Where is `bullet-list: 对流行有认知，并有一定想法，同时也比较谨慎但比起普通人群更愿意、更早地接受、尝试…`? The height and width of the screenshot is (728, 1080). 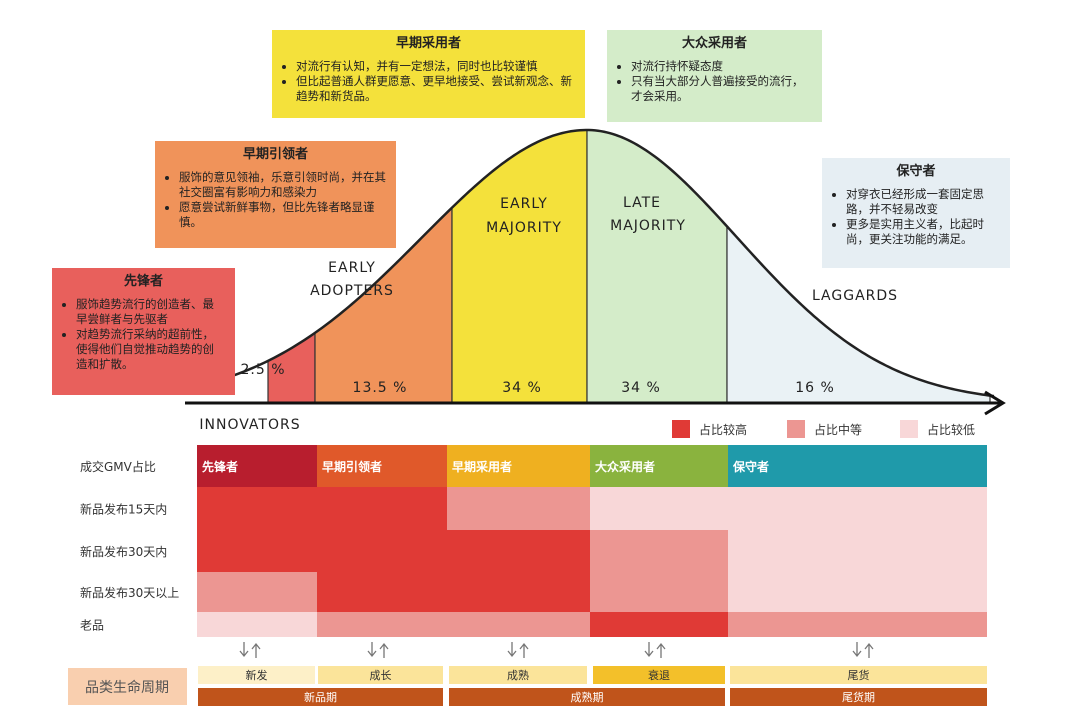 bullet-list: 对流行有认知，并有一定想法，同时也比较谨慎但比起普通人群更愿意、更早地接受、尝试… is located at coordinates (428, 81).